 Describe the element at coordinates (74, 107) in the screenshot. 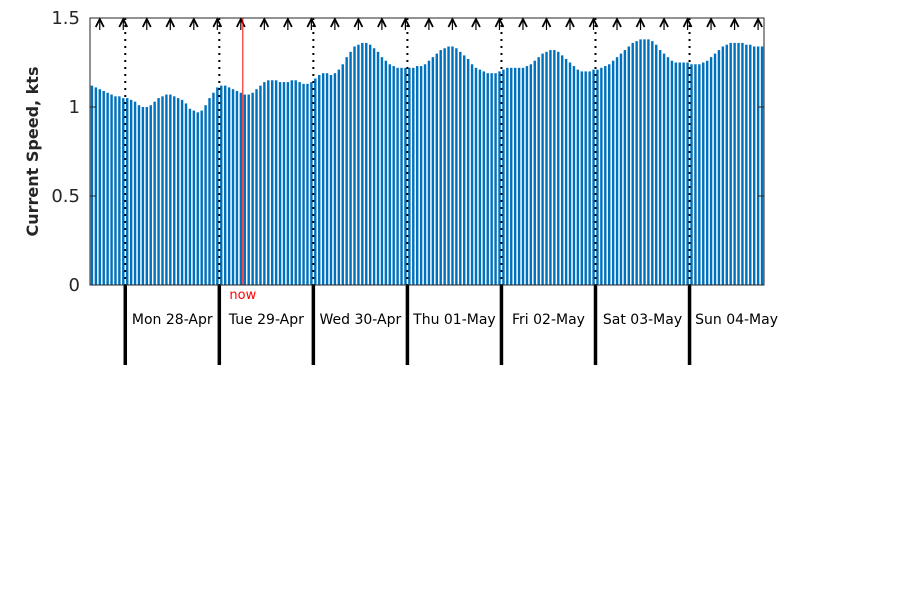

I see `y-tick-label: 1` at that location.